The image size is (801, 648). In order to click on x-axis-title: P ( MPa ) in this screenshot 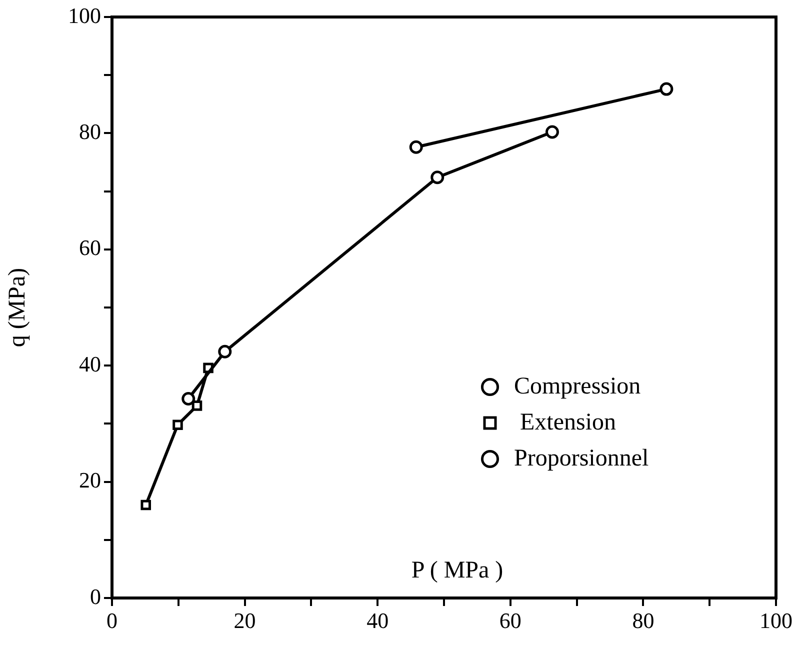, I will do `click(457, 570)`.